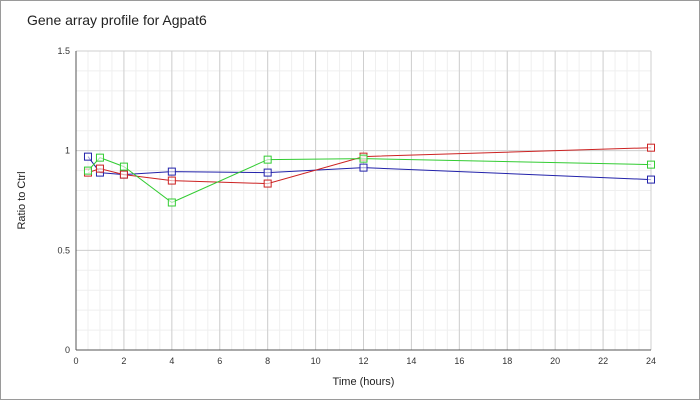 This screenshot has height=400, width=700. What do you see at coordinates (555, 361) in the screenshot?
I see `x-tick-label: 20` at bounding box center [555, 361].